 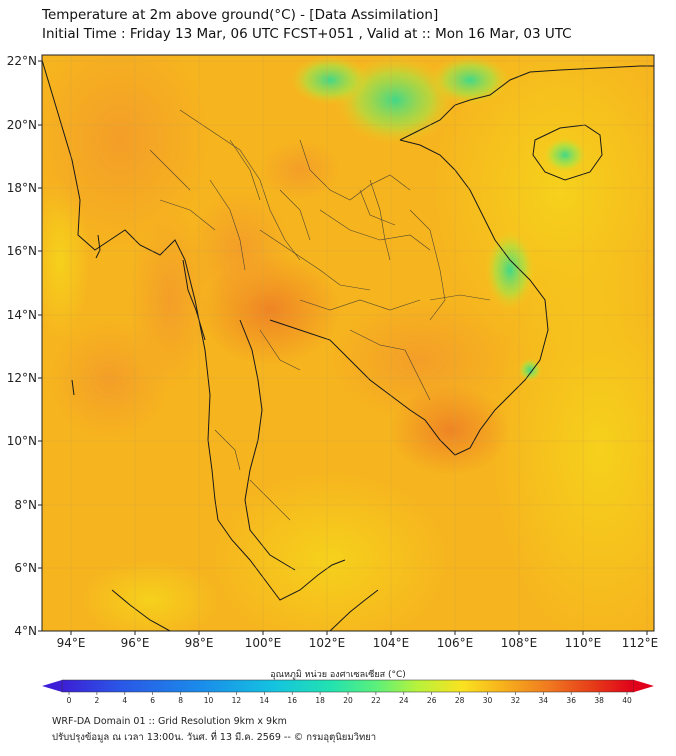 I want to click on lat-label: 4°N, so click(x=25, y=631).